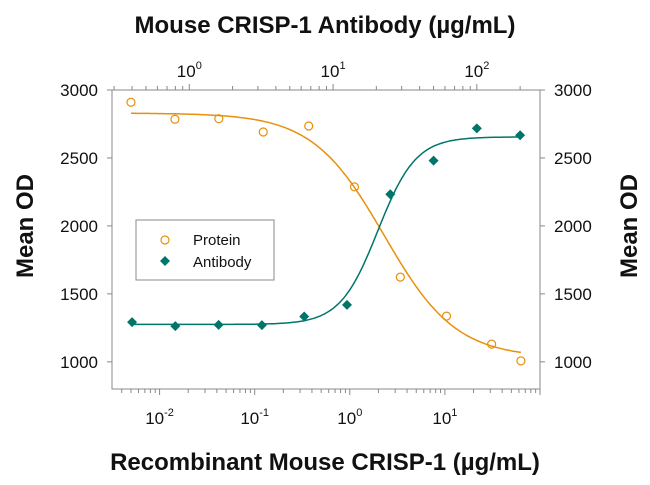  I want to click on y-axis-title-left: Mean OD, so click(25, 226).